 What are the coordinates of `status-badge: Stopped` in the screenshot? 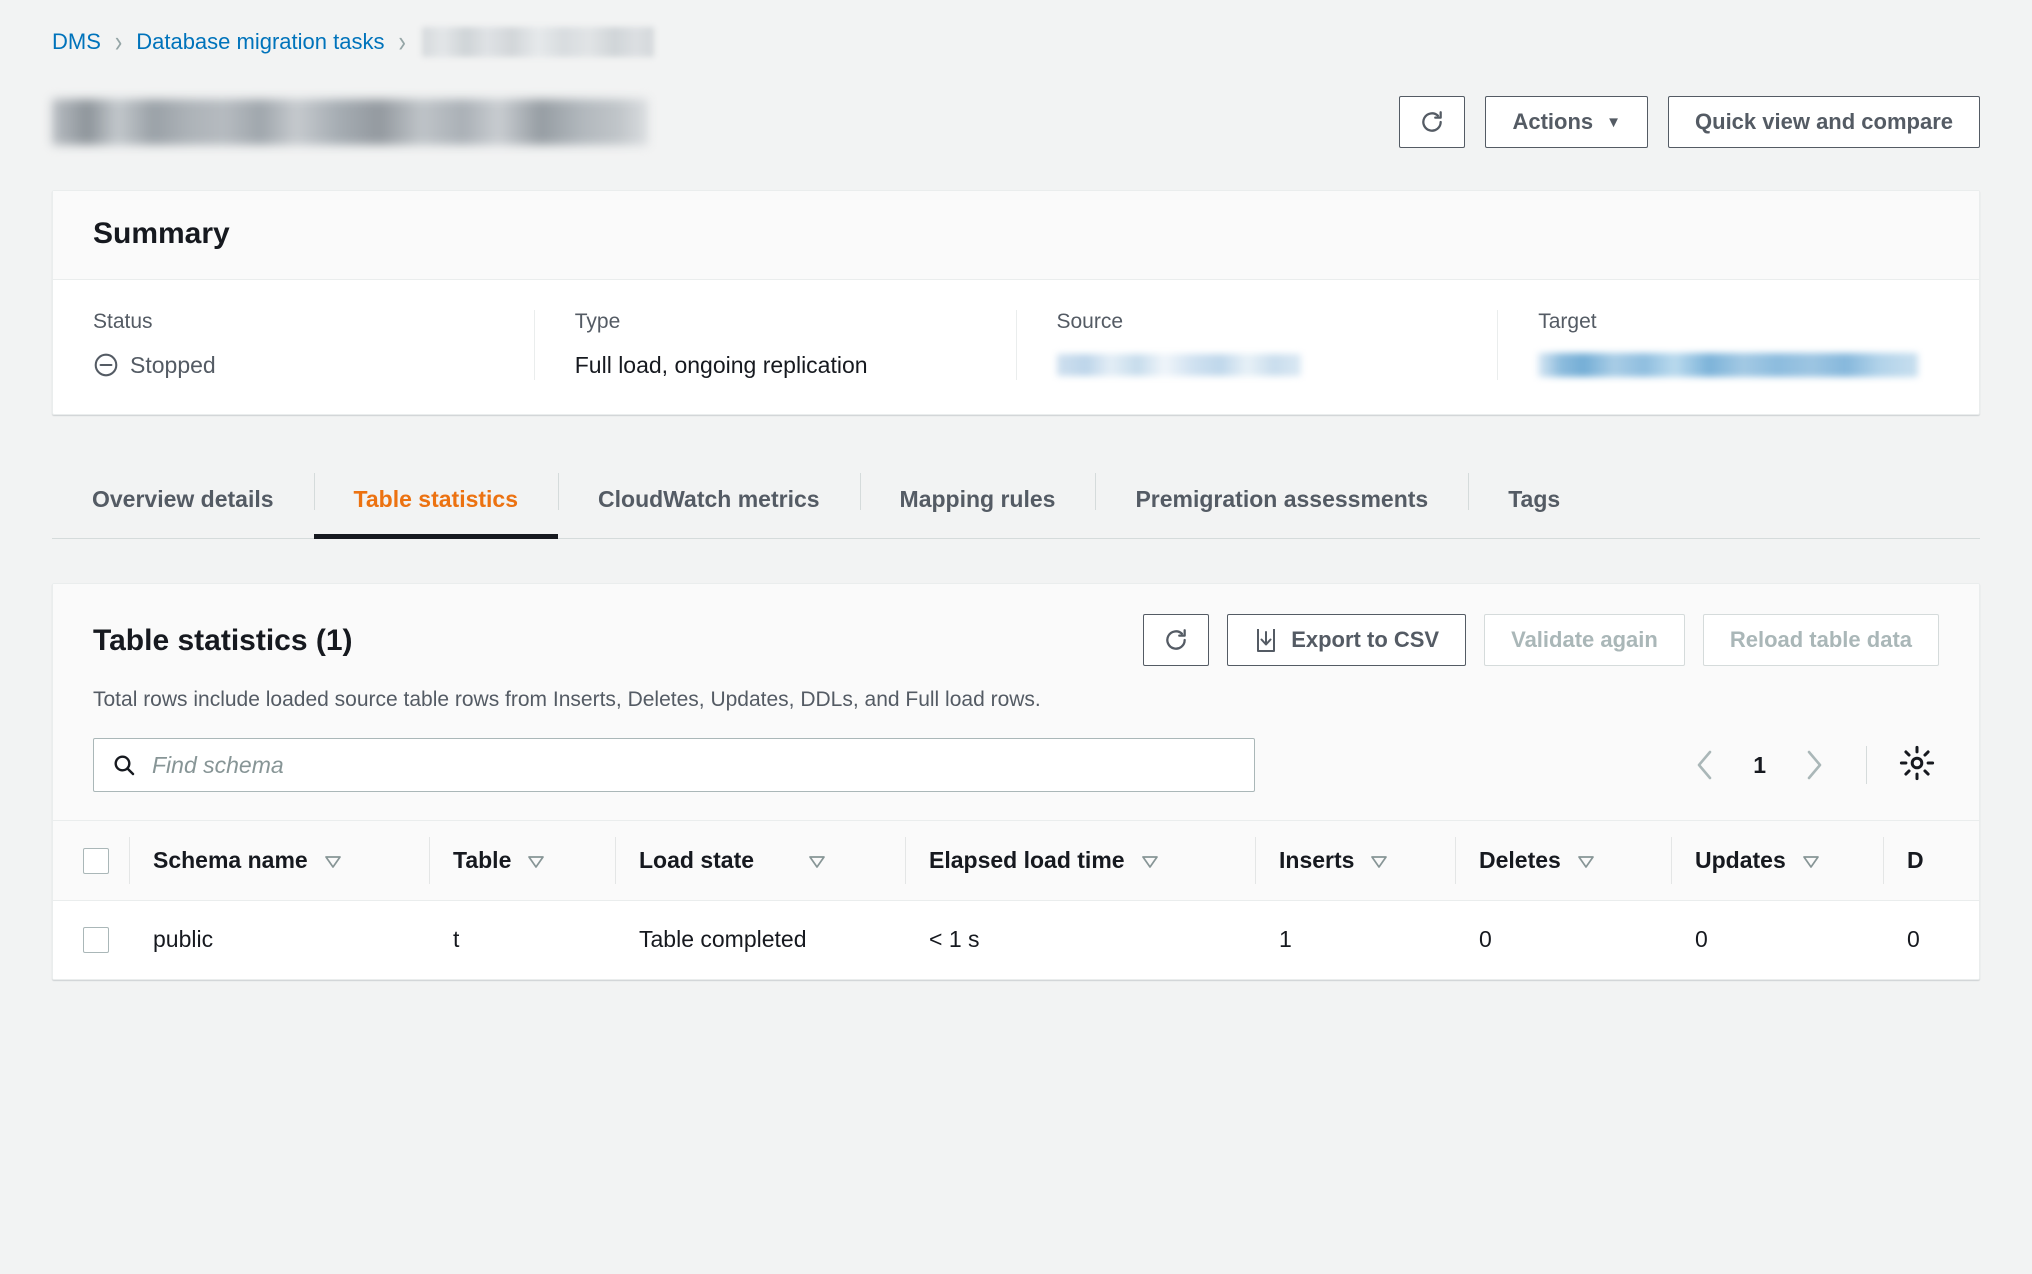 It's located at (173, 364).